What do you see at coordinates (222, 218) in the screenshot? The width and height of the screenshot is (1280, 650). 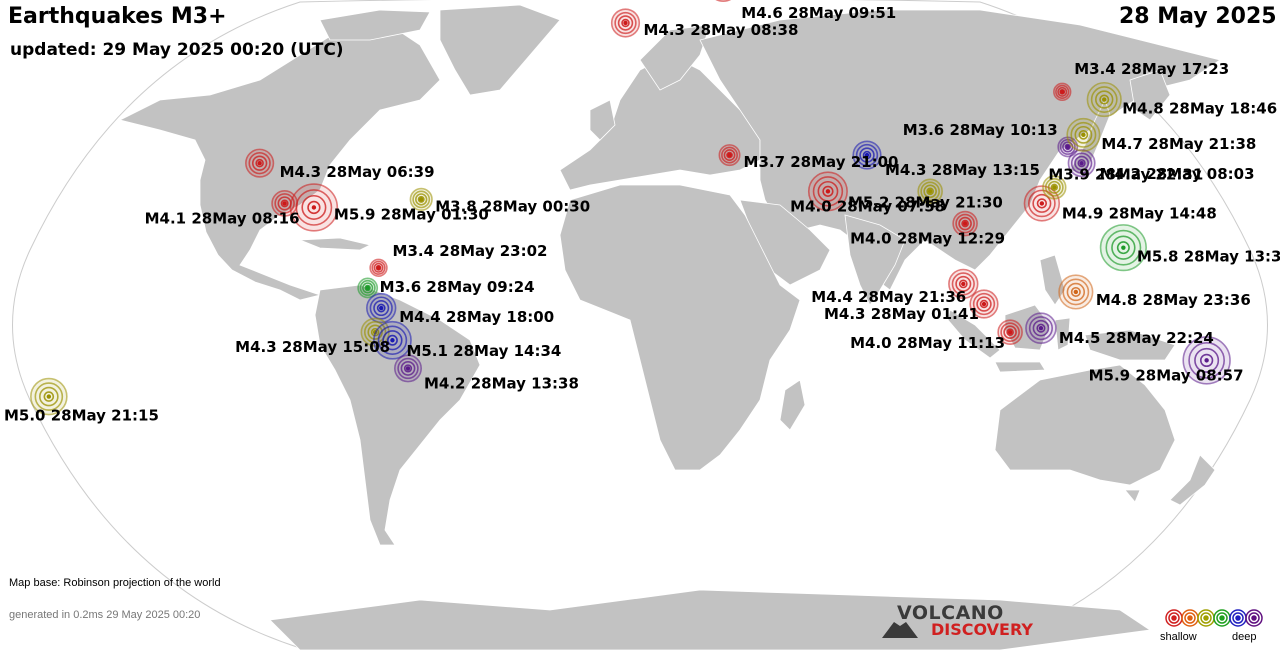 I see `quake-label: M4.1 28May 08:16` at bounding box center [222, 218].